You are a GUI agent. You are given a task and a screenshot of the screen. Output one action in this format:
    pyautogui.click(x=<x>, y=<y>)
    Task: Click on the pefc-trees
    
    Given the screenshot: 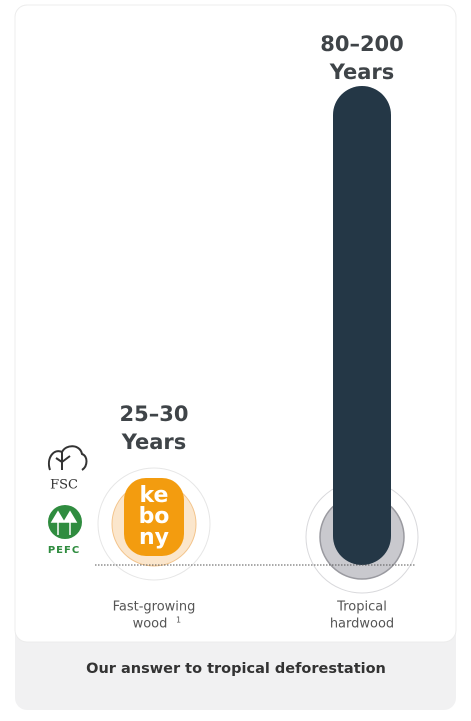 What is the action you would take?
    pyautogui.click(x=64, y=522)
    